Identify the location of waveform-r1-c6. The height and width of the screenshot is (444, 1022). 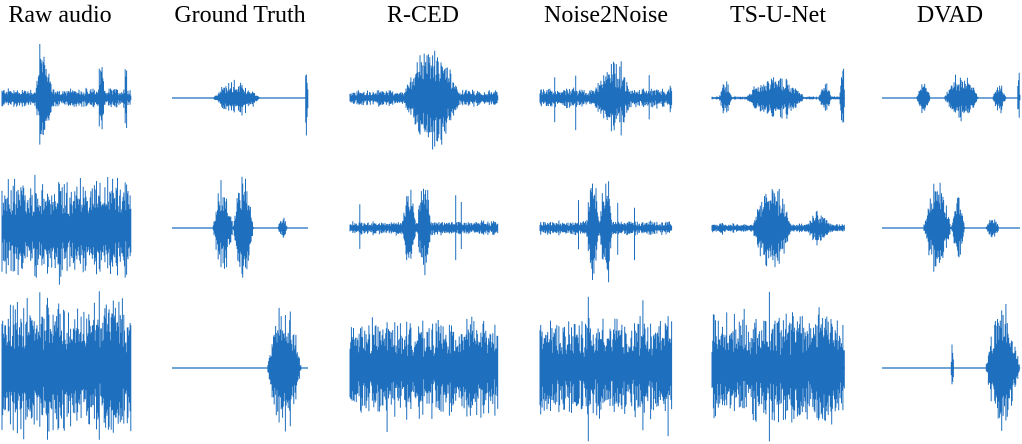
(951, 97).